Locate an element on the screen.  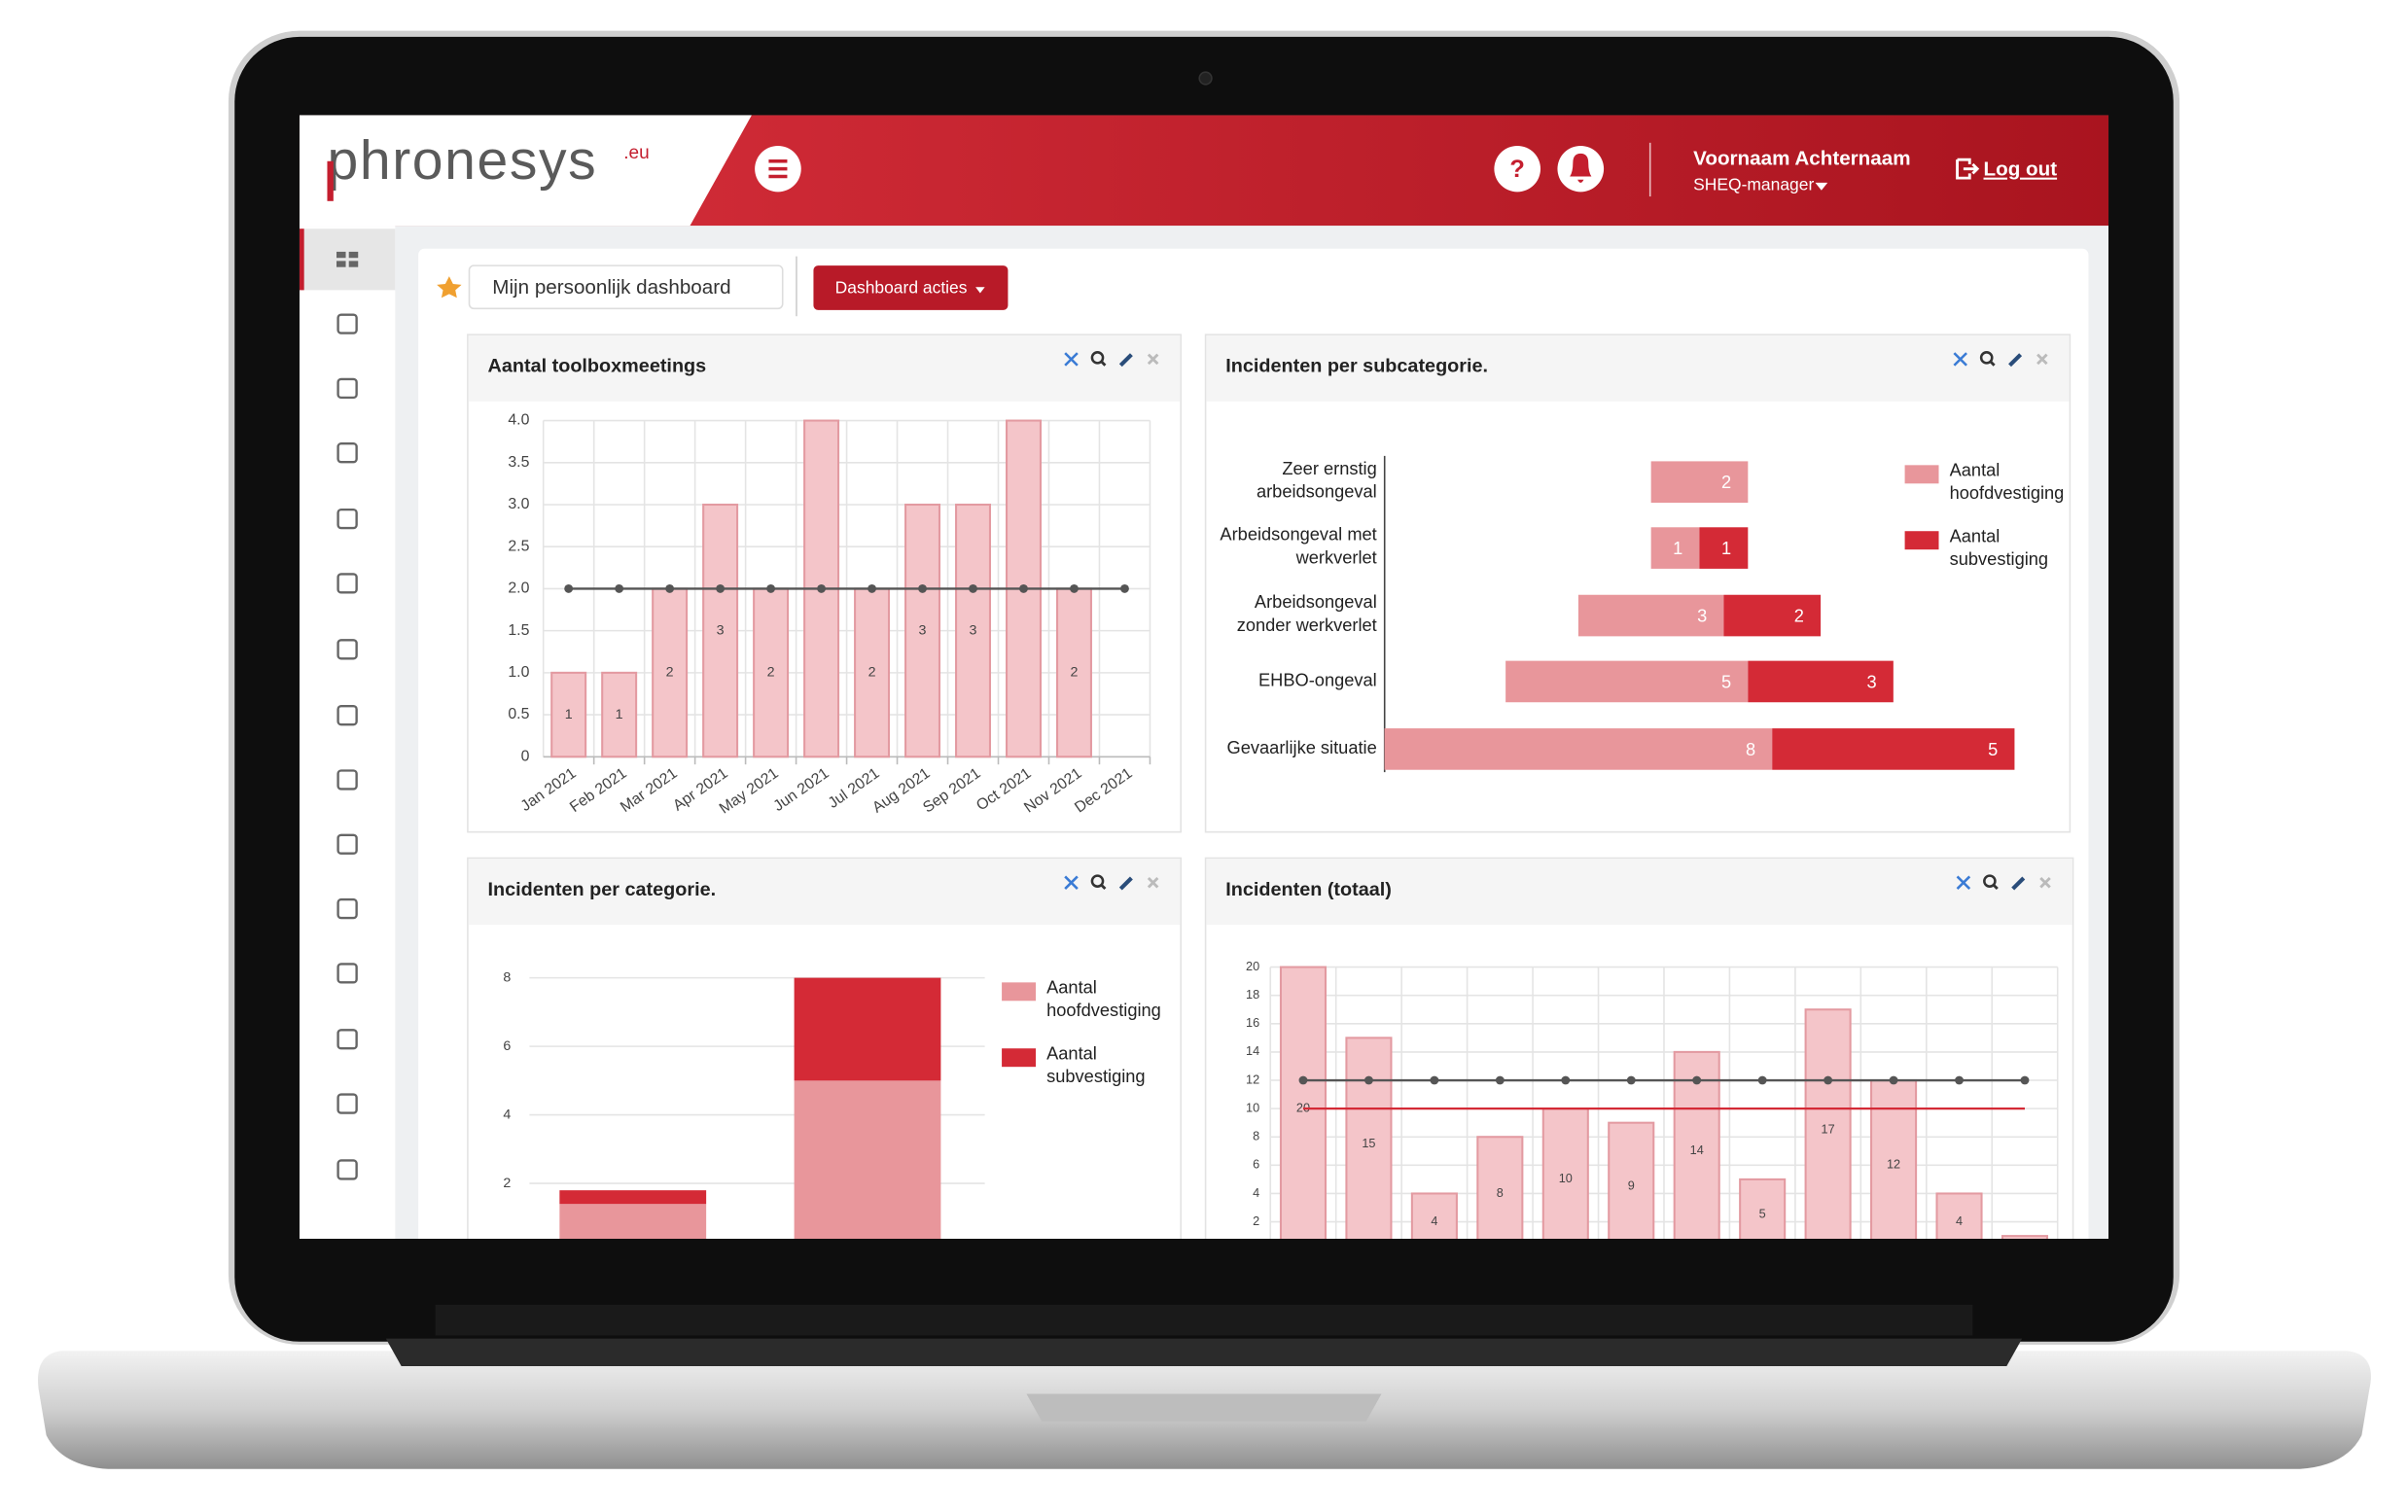
sidebar is located at coordinates (347, 732).